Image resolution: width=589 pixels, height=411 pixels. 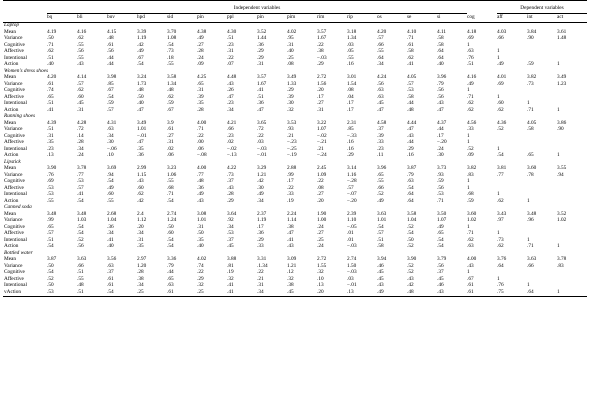 What do you see at coordinates (530, 265) in the screenshot?
I see `table-cell: .66` at bounding box center [530, 265].